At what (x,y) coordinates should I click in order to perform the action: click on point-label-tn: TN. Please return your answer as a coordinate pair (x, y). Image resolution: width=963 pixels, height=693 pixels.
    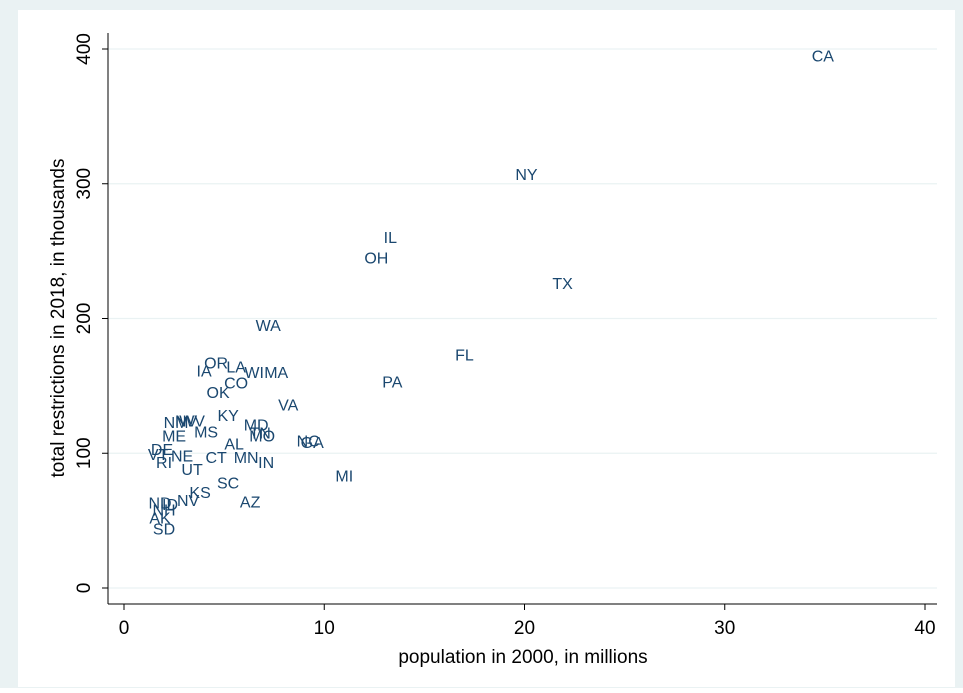
    Looking at the image, I should click on (260, 434).